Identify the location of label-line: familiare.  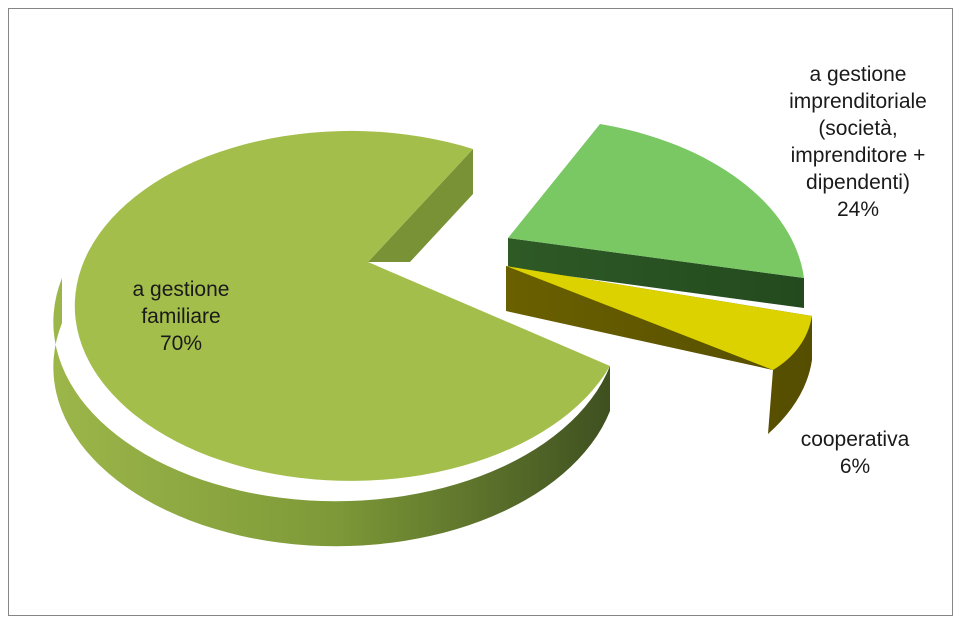
(181, 316).